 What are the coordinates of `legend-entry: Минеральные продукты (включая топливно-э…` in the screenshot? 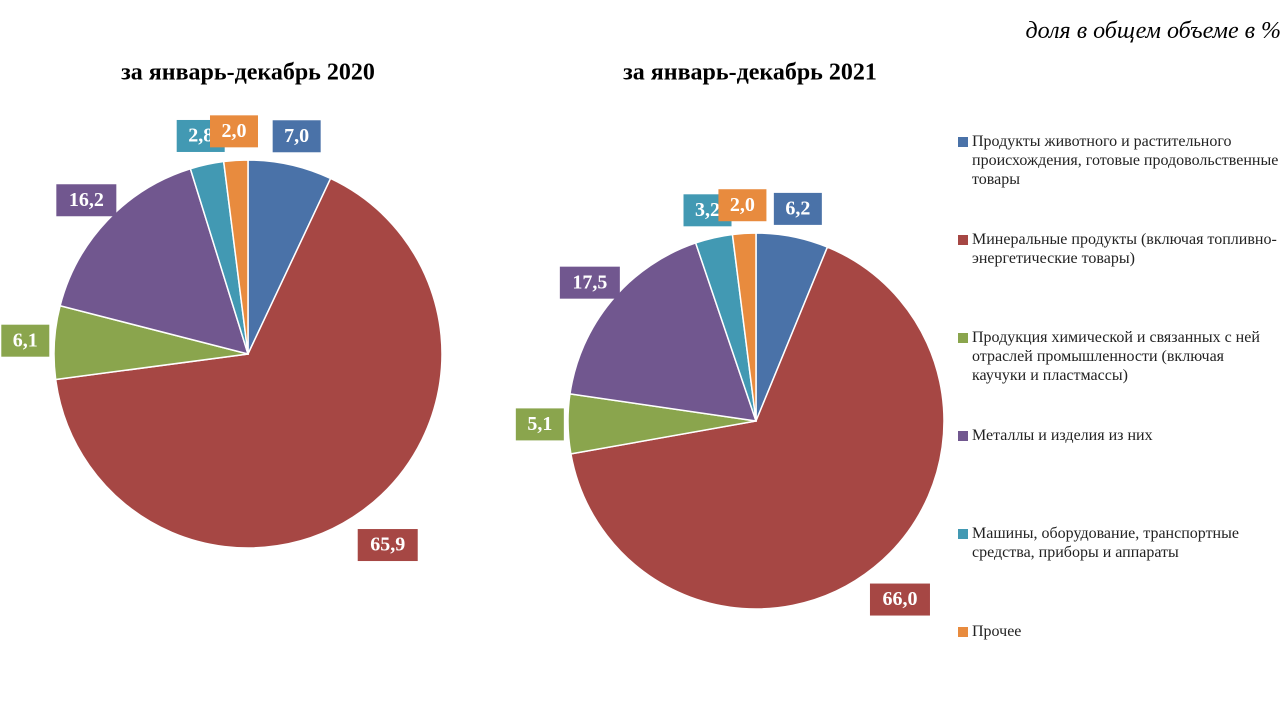 It's located at (1119, 279).